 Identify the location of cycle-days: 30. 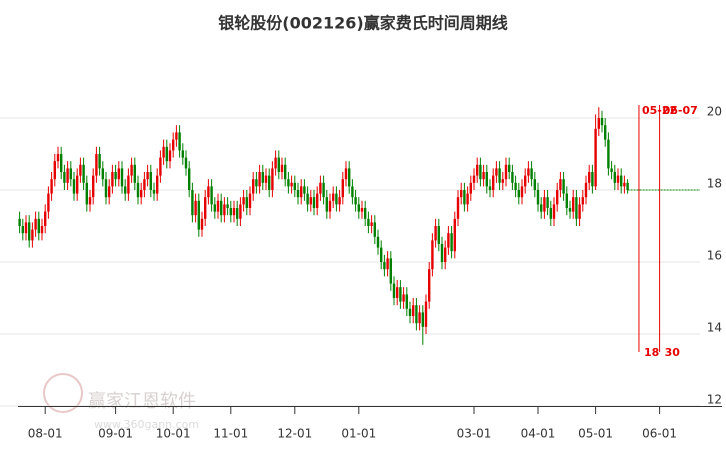
(673, 352).